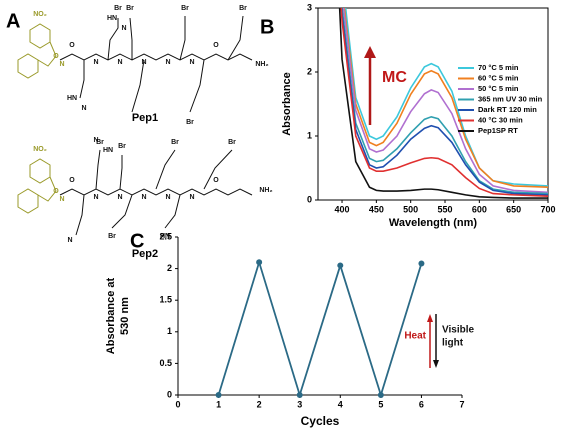 The image size is (567, 435). Describe the element at coordinates (111, 315) in the screenshot. I see `y-axis-label-line: Absorbance at` at that location.